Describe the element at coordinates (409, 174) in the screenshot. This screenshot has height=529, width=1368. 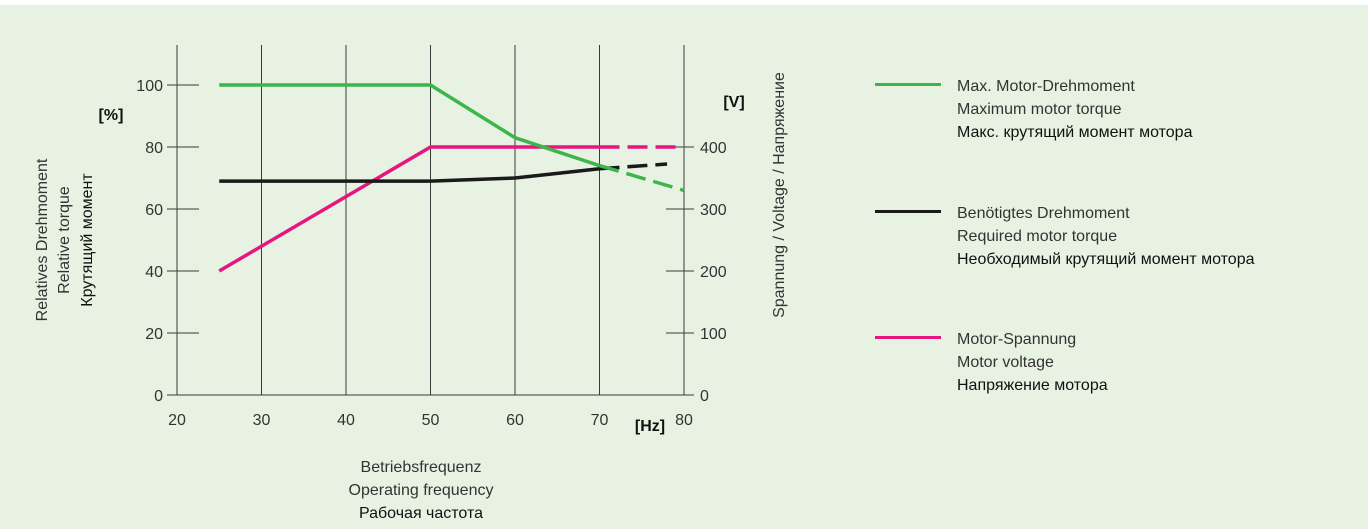
I see `series-line-required-torque` at that location.